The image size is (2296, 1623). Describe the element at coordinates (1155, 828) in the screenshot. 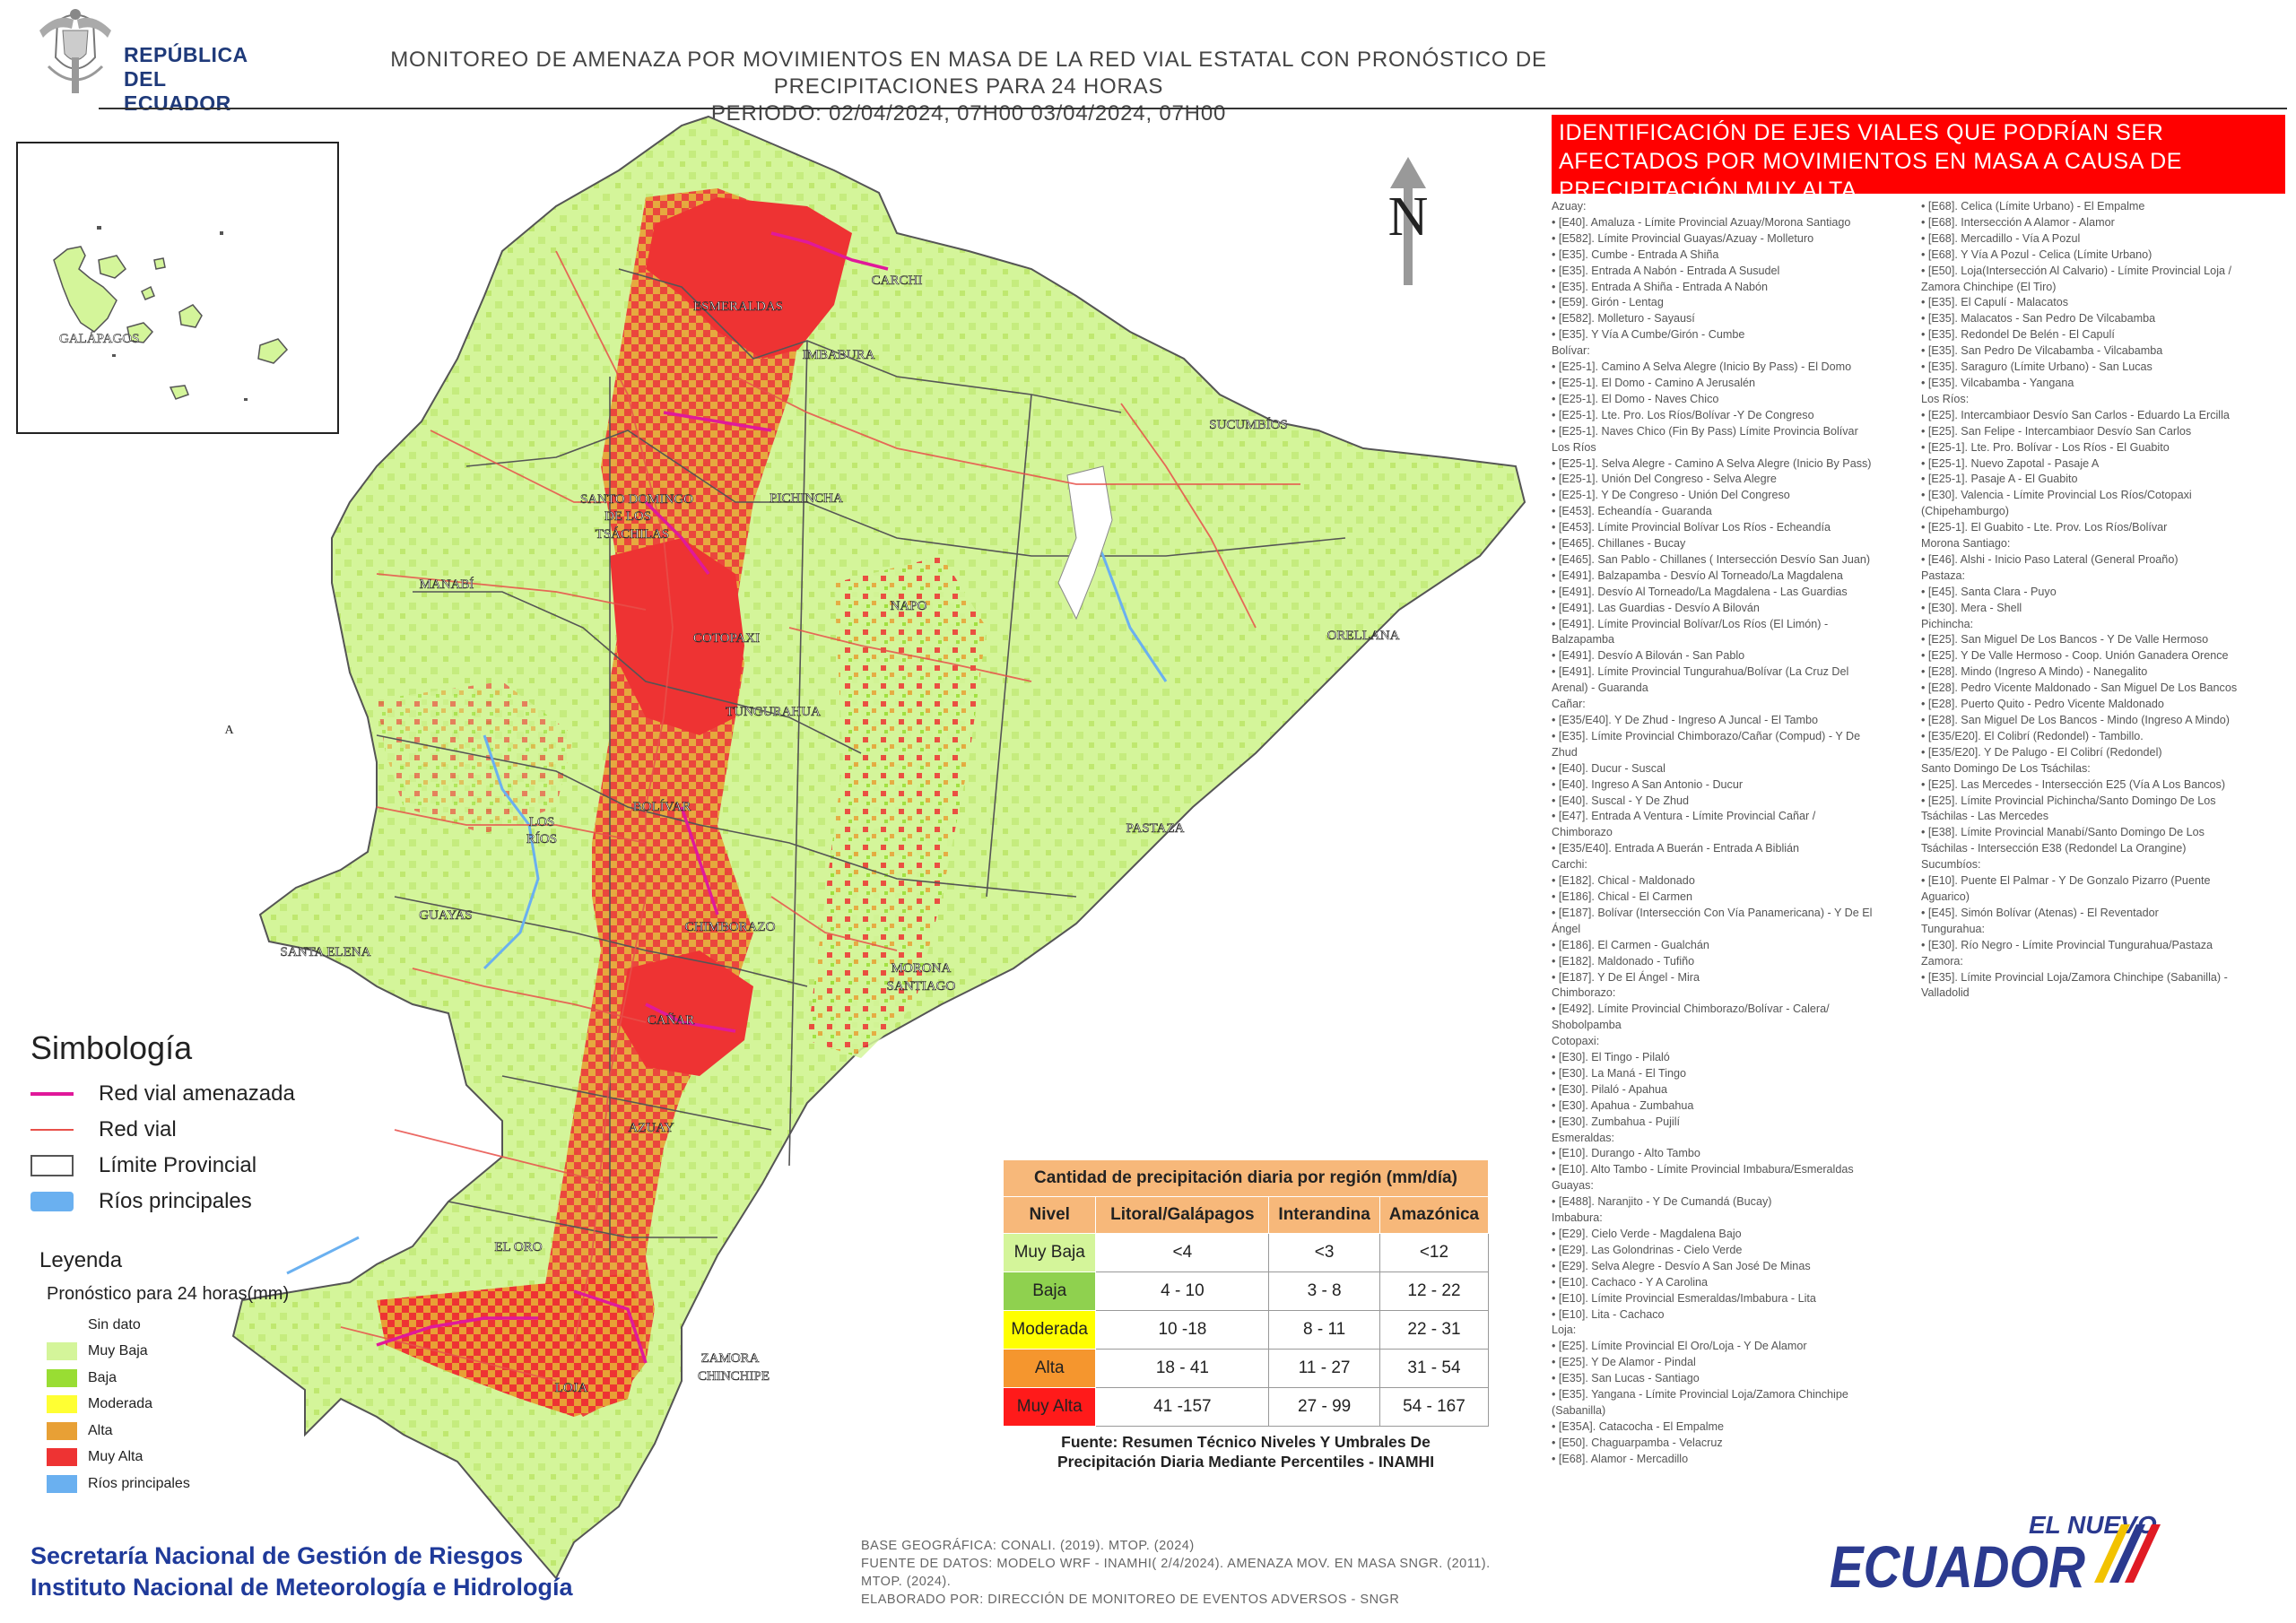

I see `label-pastaza: PASTAZA` at that location.